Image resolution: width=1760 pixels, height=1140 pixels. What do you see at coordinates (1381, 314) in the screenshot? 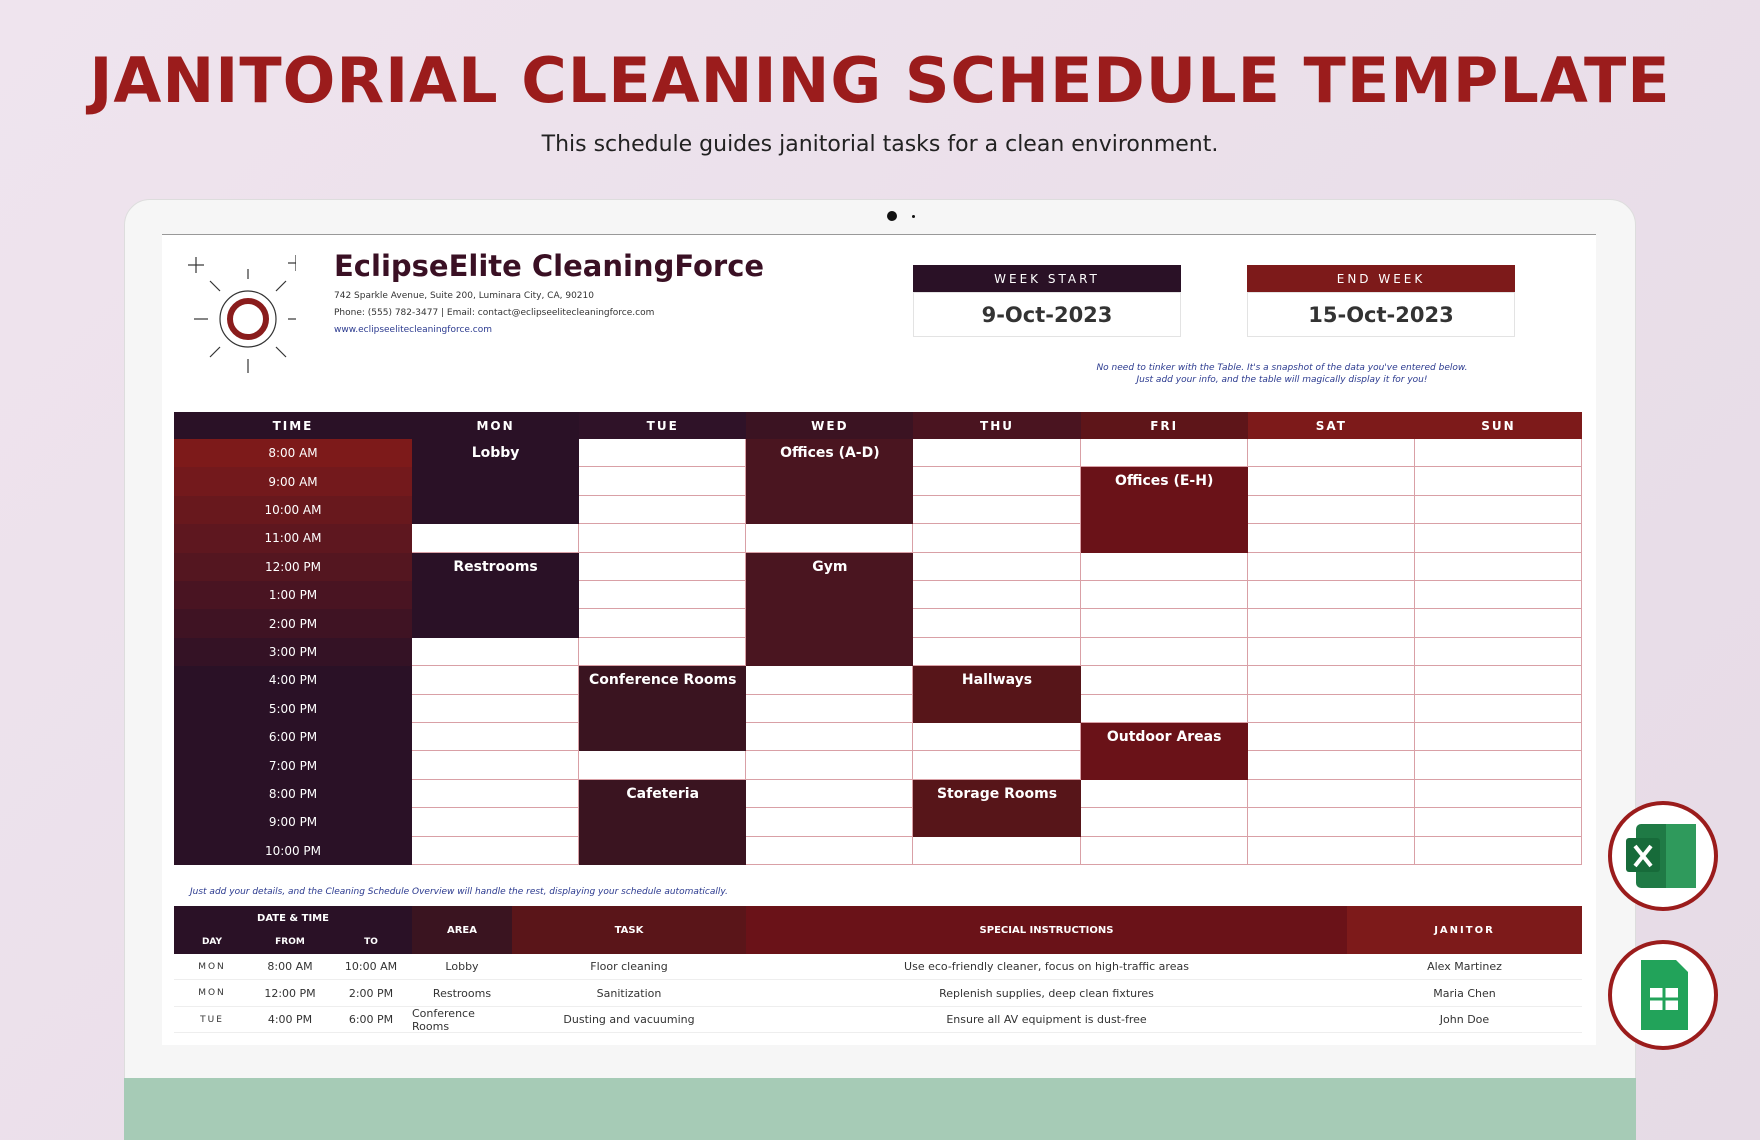
I see `end-week: 15-Oct-2023` at bounding box center [1381, 314].